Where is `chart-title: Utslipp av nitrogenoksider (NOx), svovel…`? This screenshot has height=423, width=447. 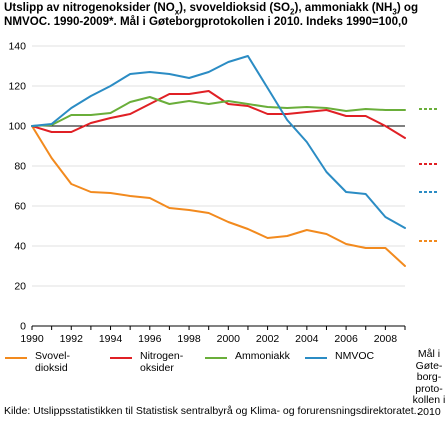 chart-title: Utslipp av nitrogenoksider (NOx), svovel… is located at coordinates (211, 14).